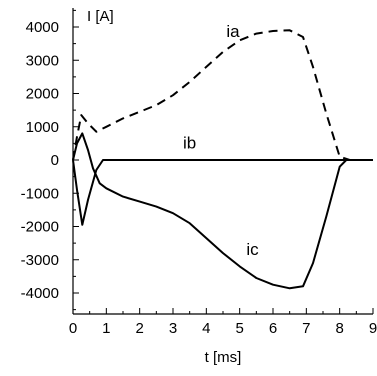  Describe the element at coordinates (42, 127) in the screenshot. I see `y-tick-label: 1000` at that location.